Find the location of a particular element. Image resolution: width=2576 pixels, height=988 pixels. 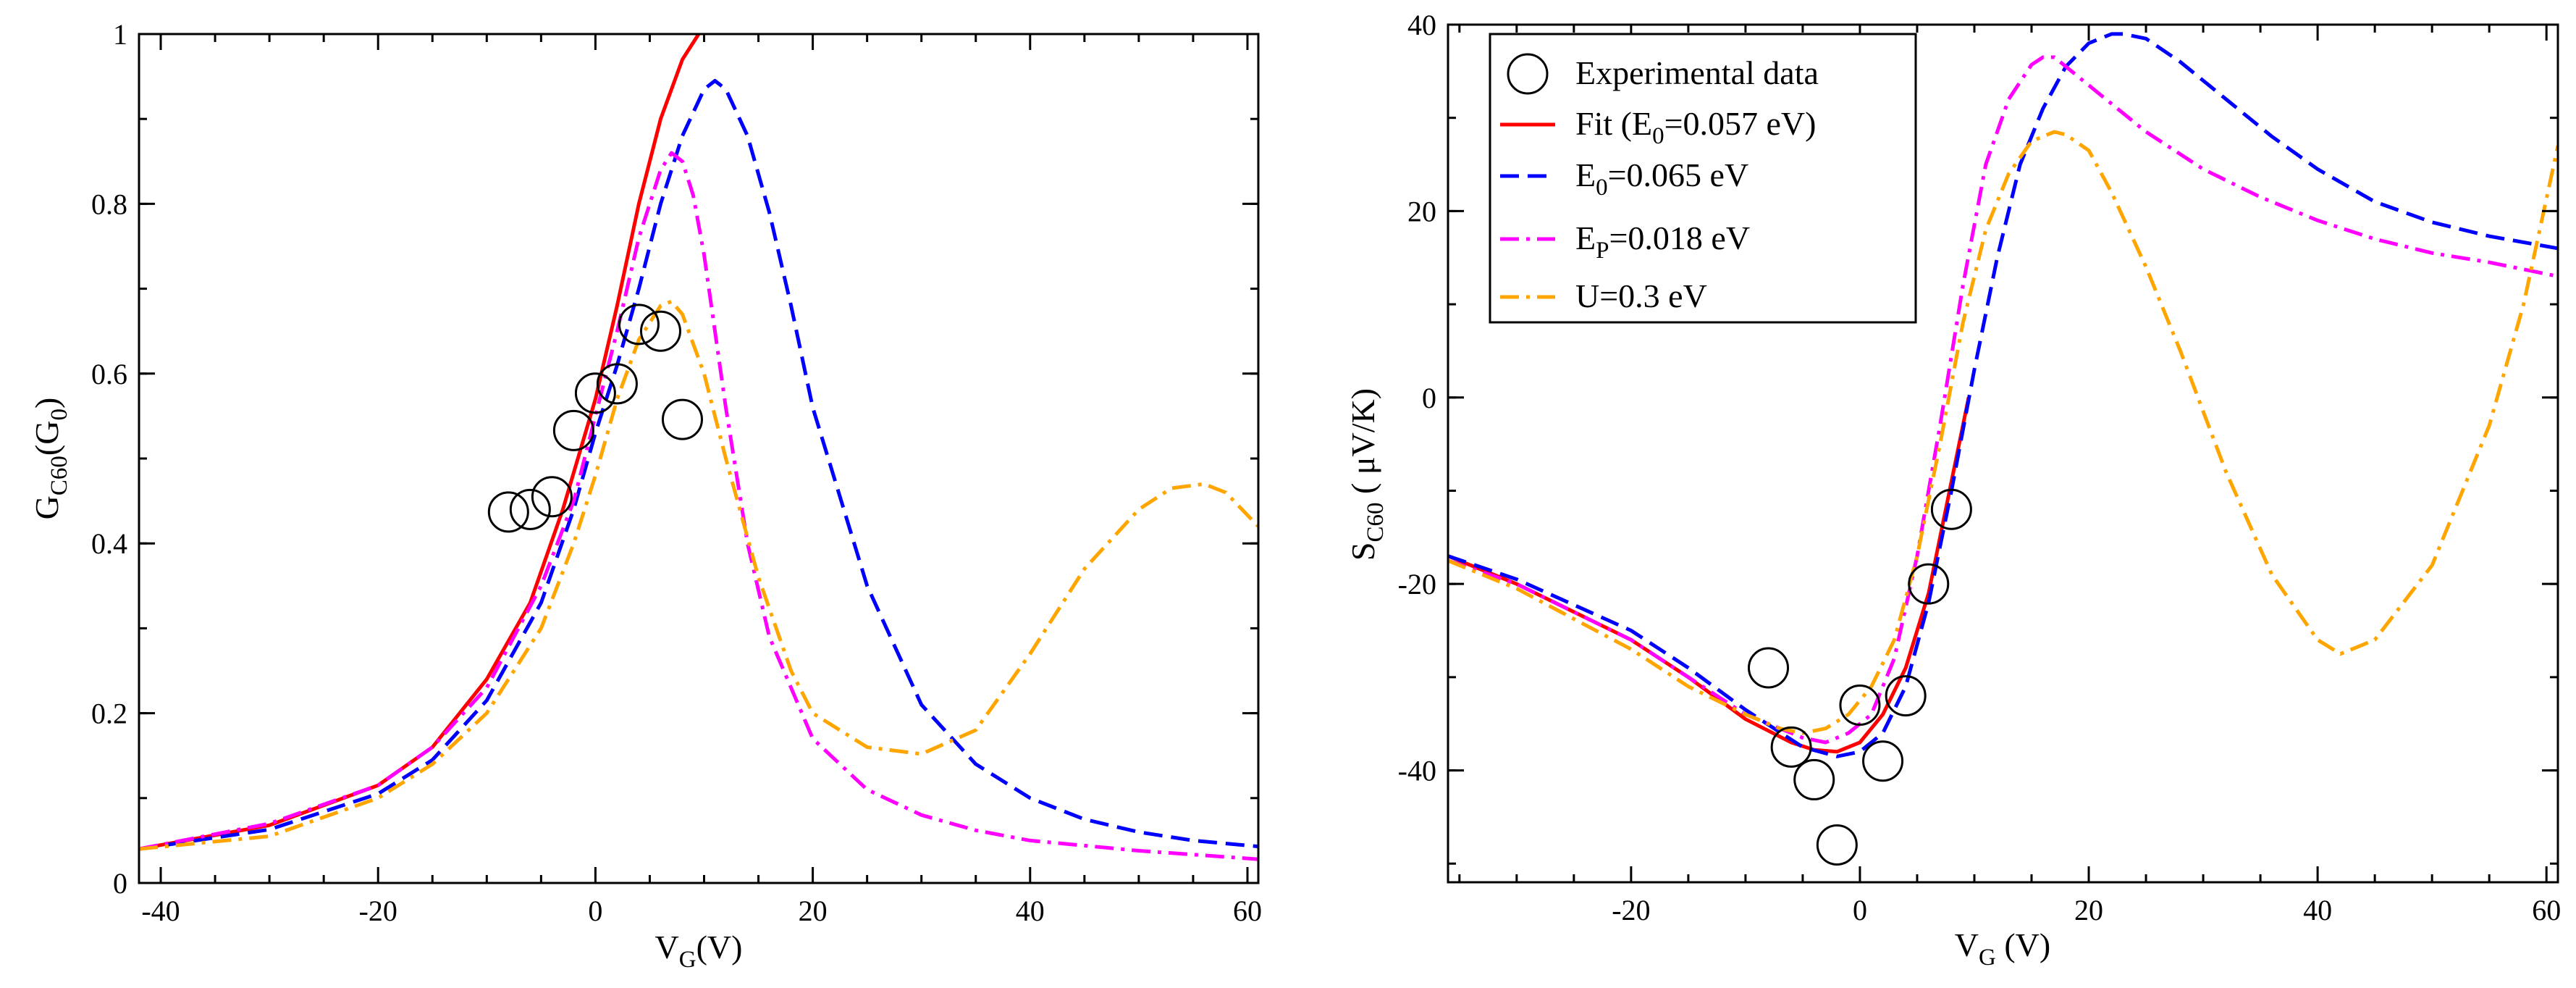

legend-e0-label: E0=0.065 eV is located at coordinates (1661, 178).